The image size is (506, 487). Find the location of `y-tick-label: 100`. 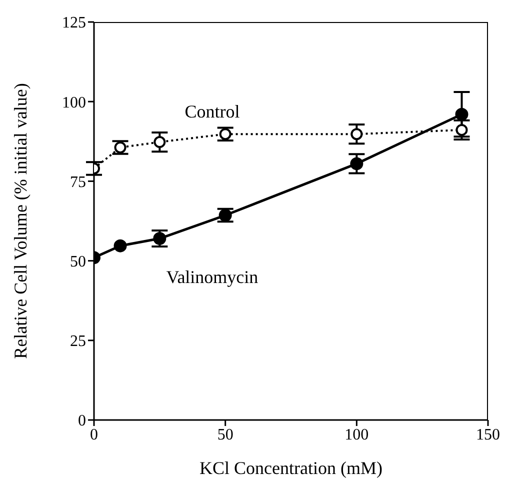

y-tick-label: 100 is located at coordinates (74, 103).